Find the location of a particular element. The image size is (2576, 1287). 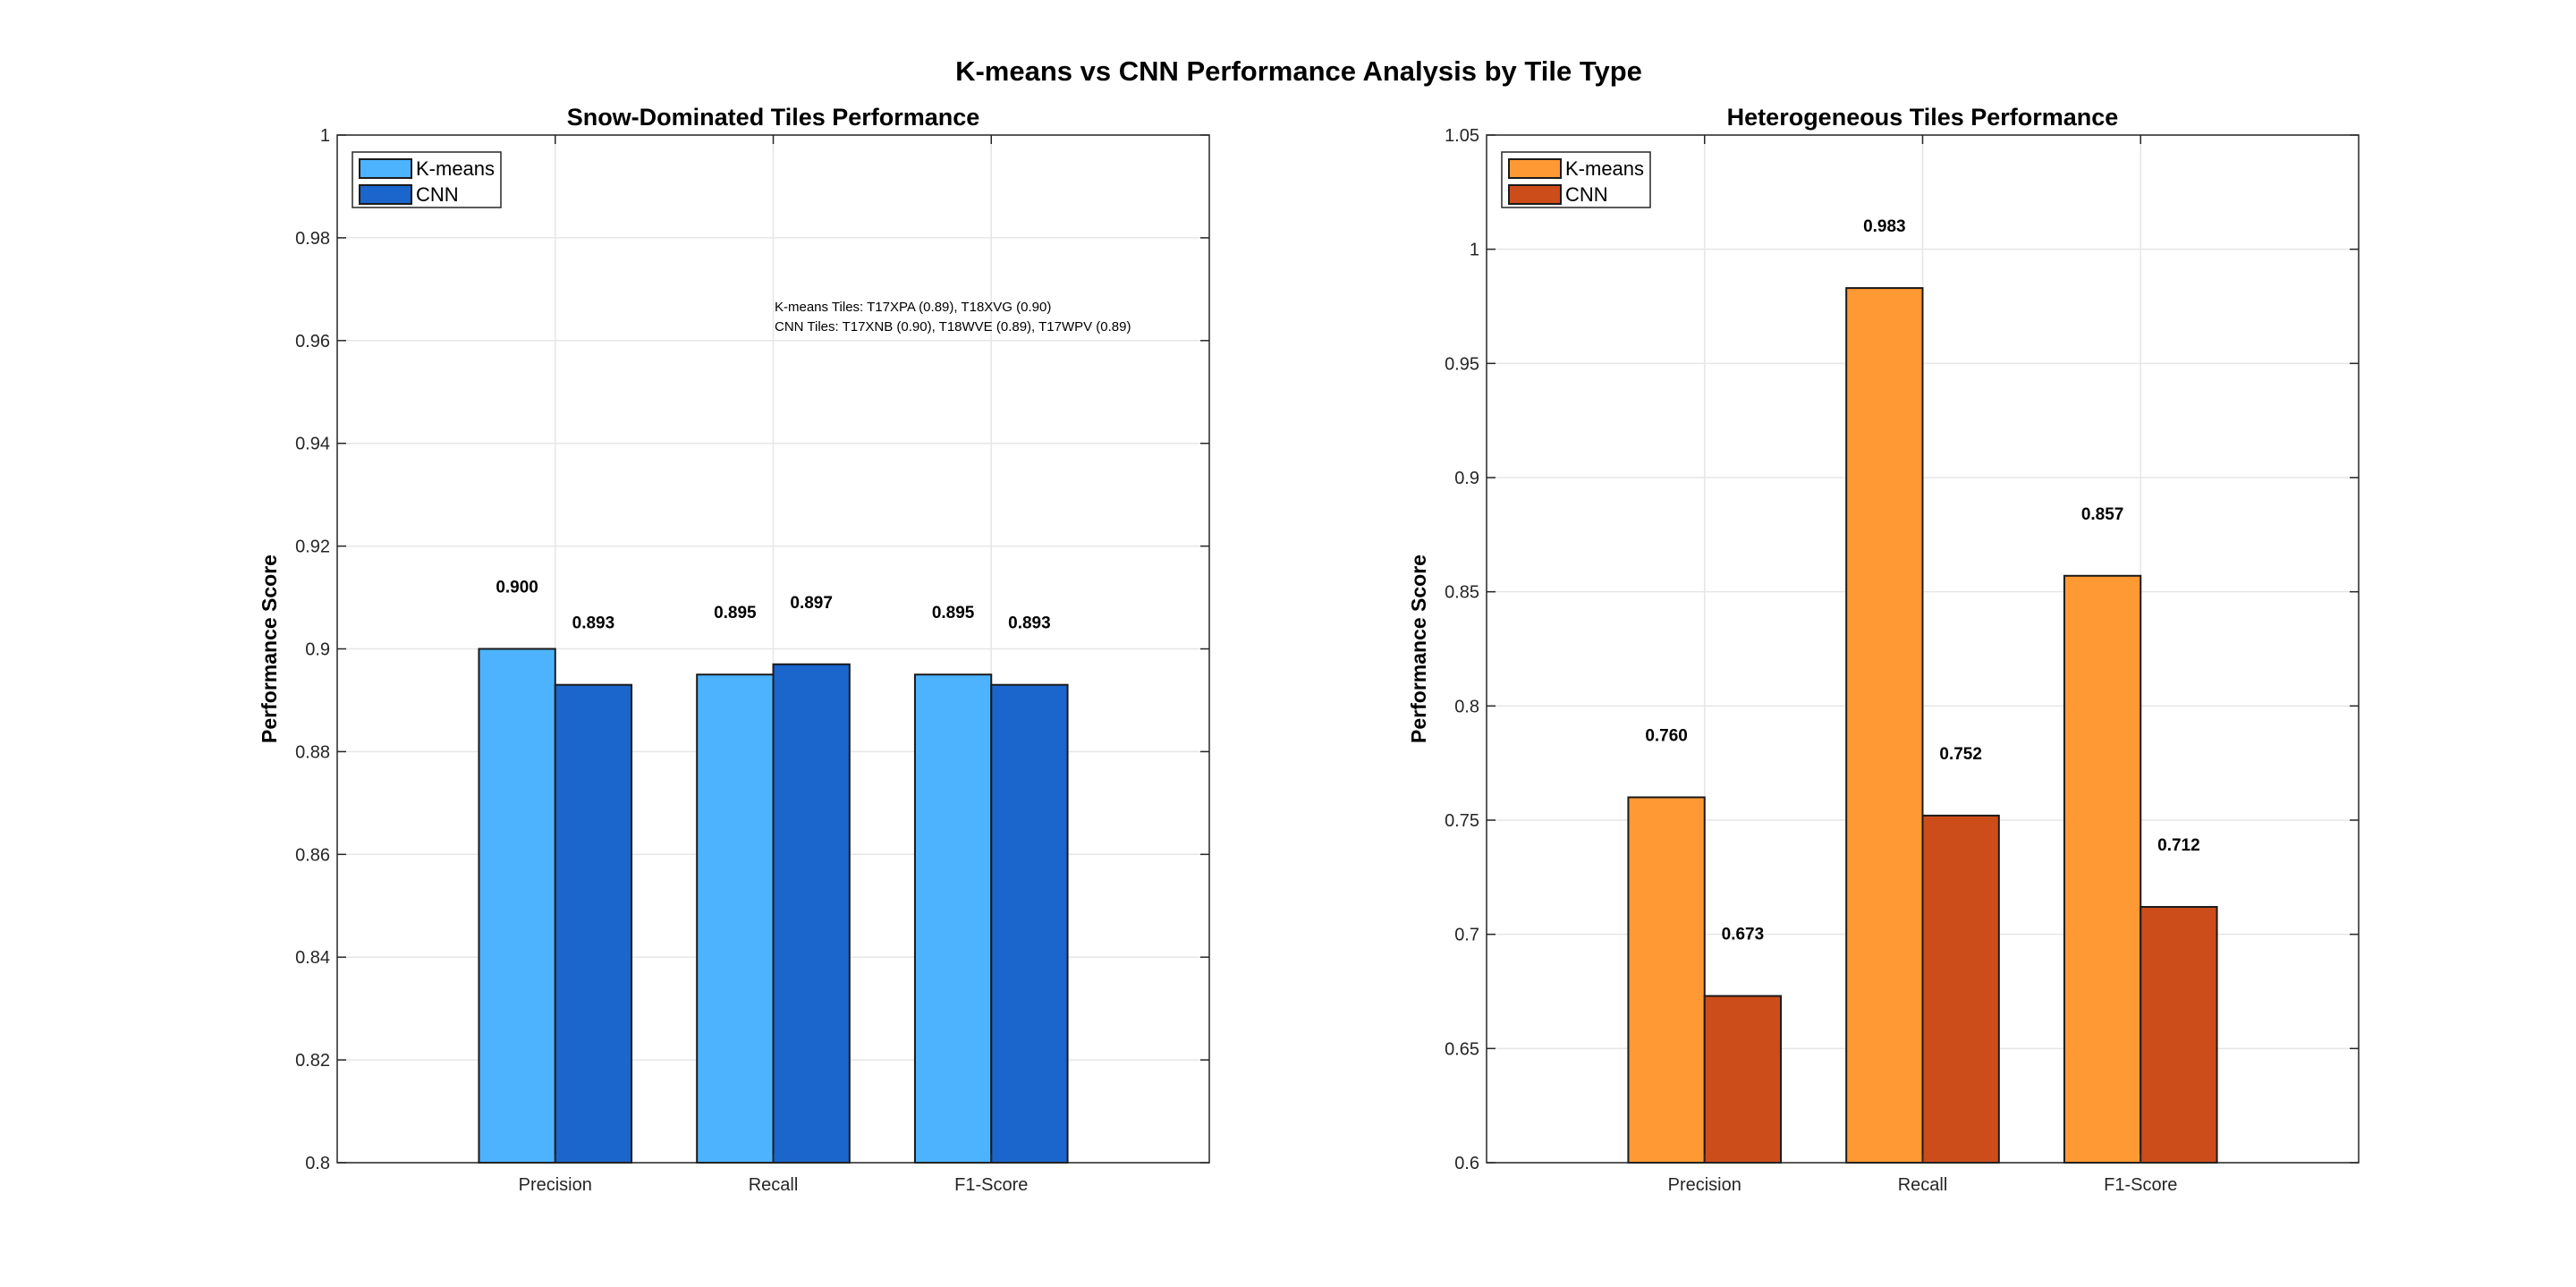

ytick-label: 0.98 is located at coordinates (312, 239).